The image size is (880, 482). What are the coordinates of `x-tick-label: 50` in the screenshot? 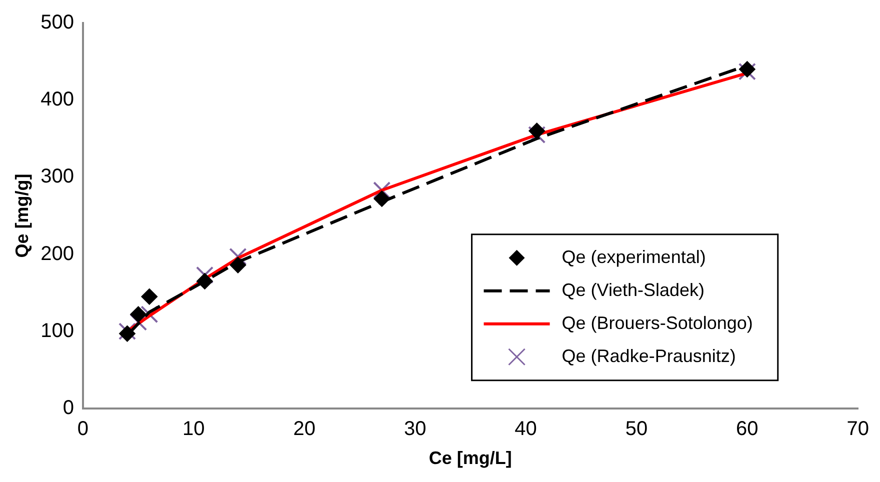 It's located at (636, 429).